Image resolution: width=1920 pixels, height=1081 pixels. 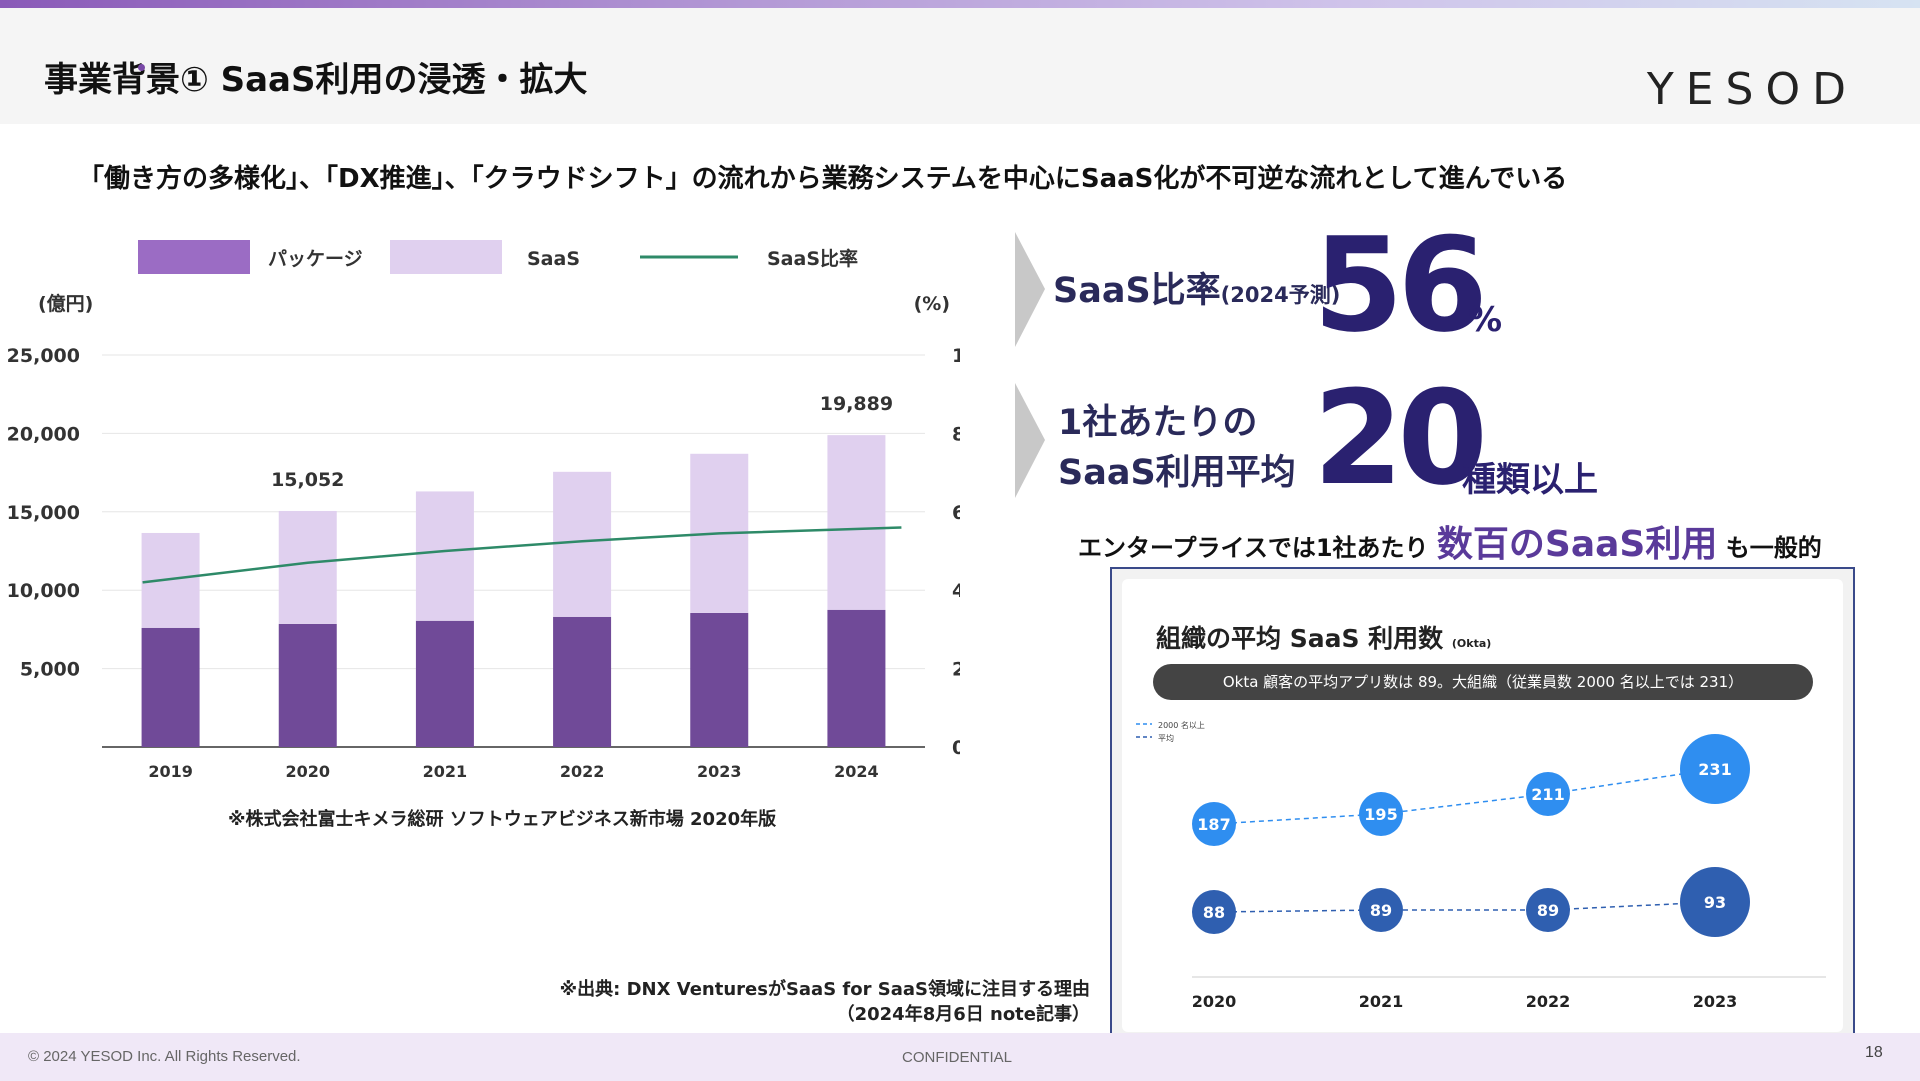 What do you see at coordinates (719, 771) in the screenshot?
I see `x-tick-label: 2023` at bounding box center [719, 771].